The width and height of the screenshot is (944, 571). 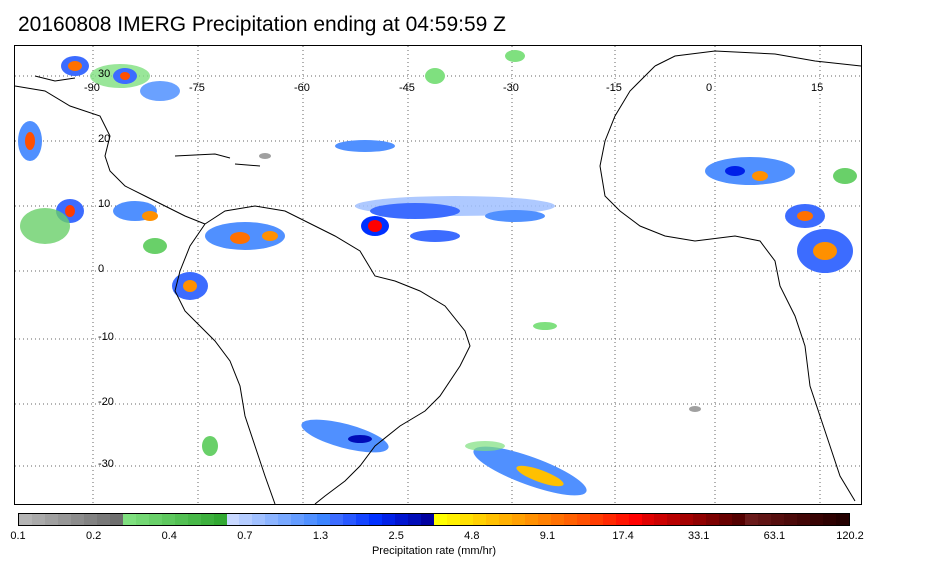 I want to click on lon-tick-label: -45, so click(x=407, y=88).